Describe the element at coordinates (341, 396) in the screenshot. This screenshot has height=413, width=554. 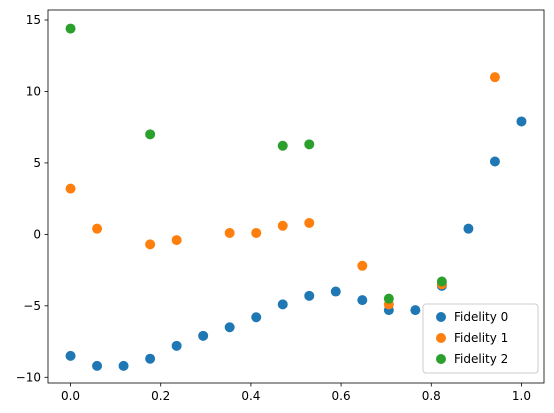
I see `x-tick-label: 0.6` at that location.